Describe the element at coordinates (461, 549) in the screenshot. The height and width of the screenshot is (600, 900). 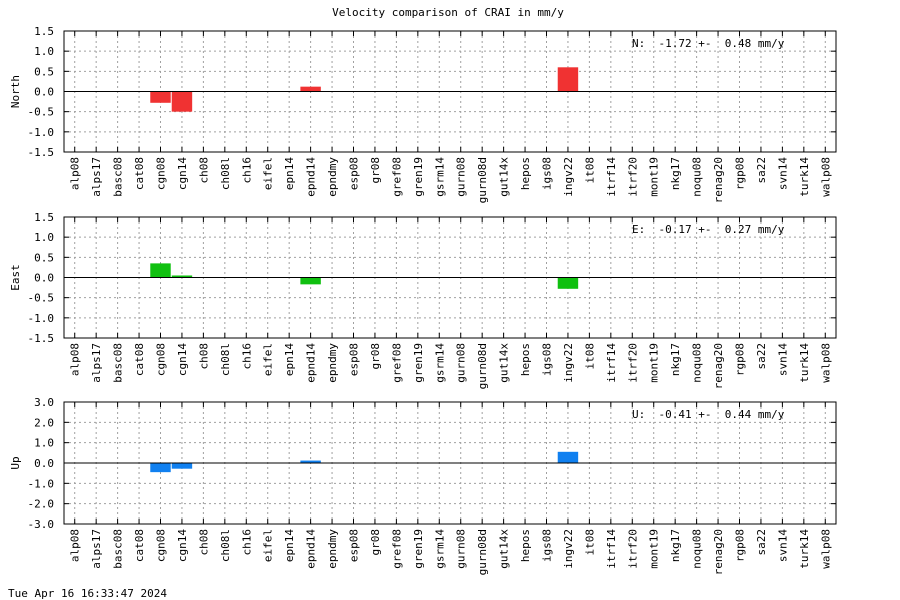
I see `x-tick-label: gurn08` at that location.